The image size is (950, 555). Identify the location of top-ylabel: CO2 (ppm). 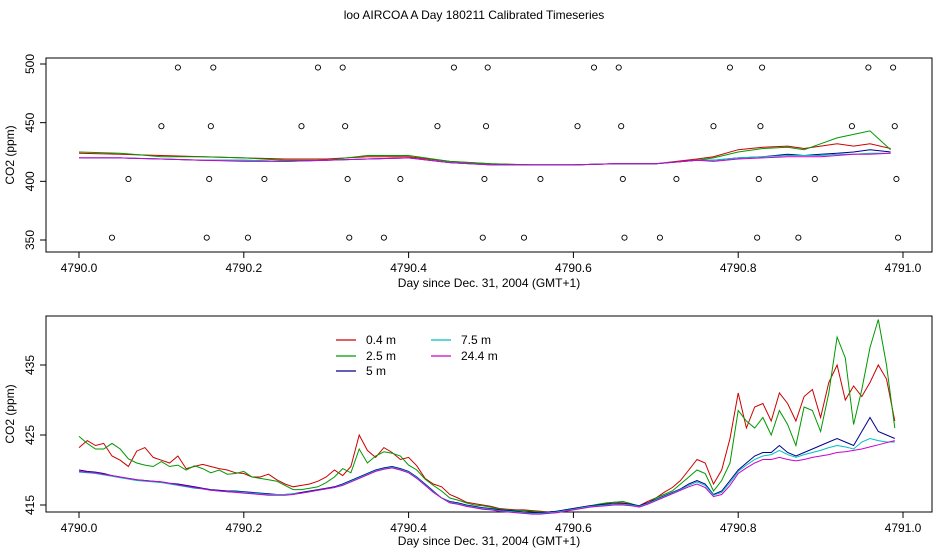
(10, 154).